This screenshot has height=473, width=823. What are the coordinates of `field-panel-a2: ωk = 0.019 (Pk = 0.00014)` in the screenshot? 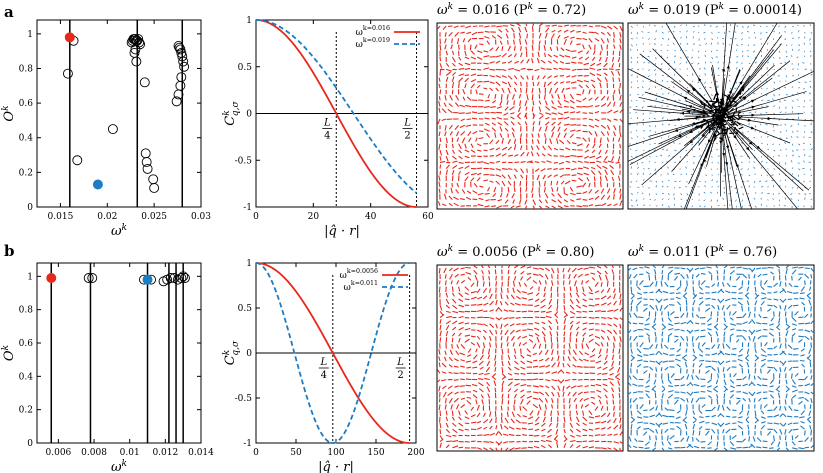 It's located at (721, 106).